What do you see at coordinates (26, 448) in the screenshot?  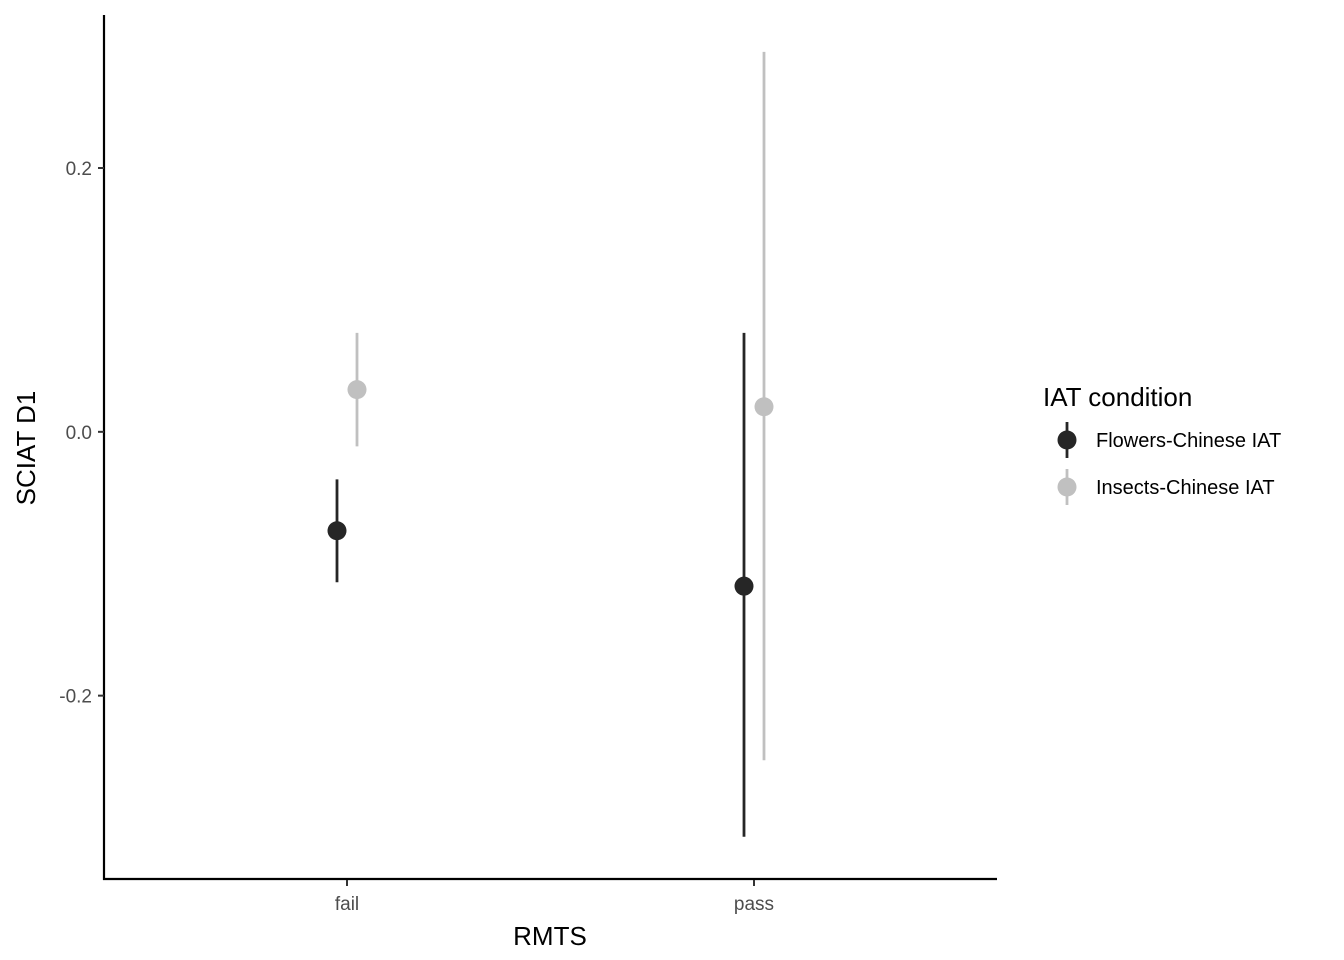 I see `y-axis-title: SCIAT D1` at bounding box center [26, 448].